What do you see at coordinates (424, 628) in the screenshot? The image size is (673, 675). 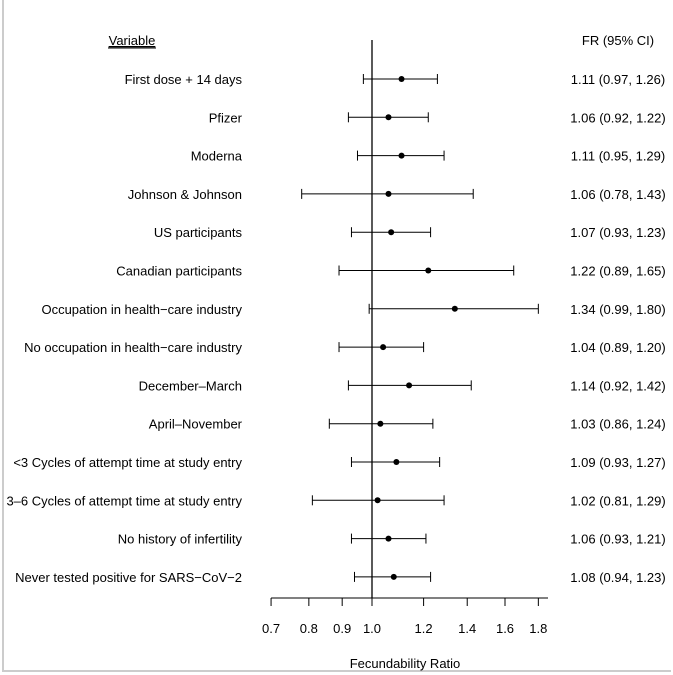 I see `x-tick-label: 1.2` at bounding box center [424, 628].